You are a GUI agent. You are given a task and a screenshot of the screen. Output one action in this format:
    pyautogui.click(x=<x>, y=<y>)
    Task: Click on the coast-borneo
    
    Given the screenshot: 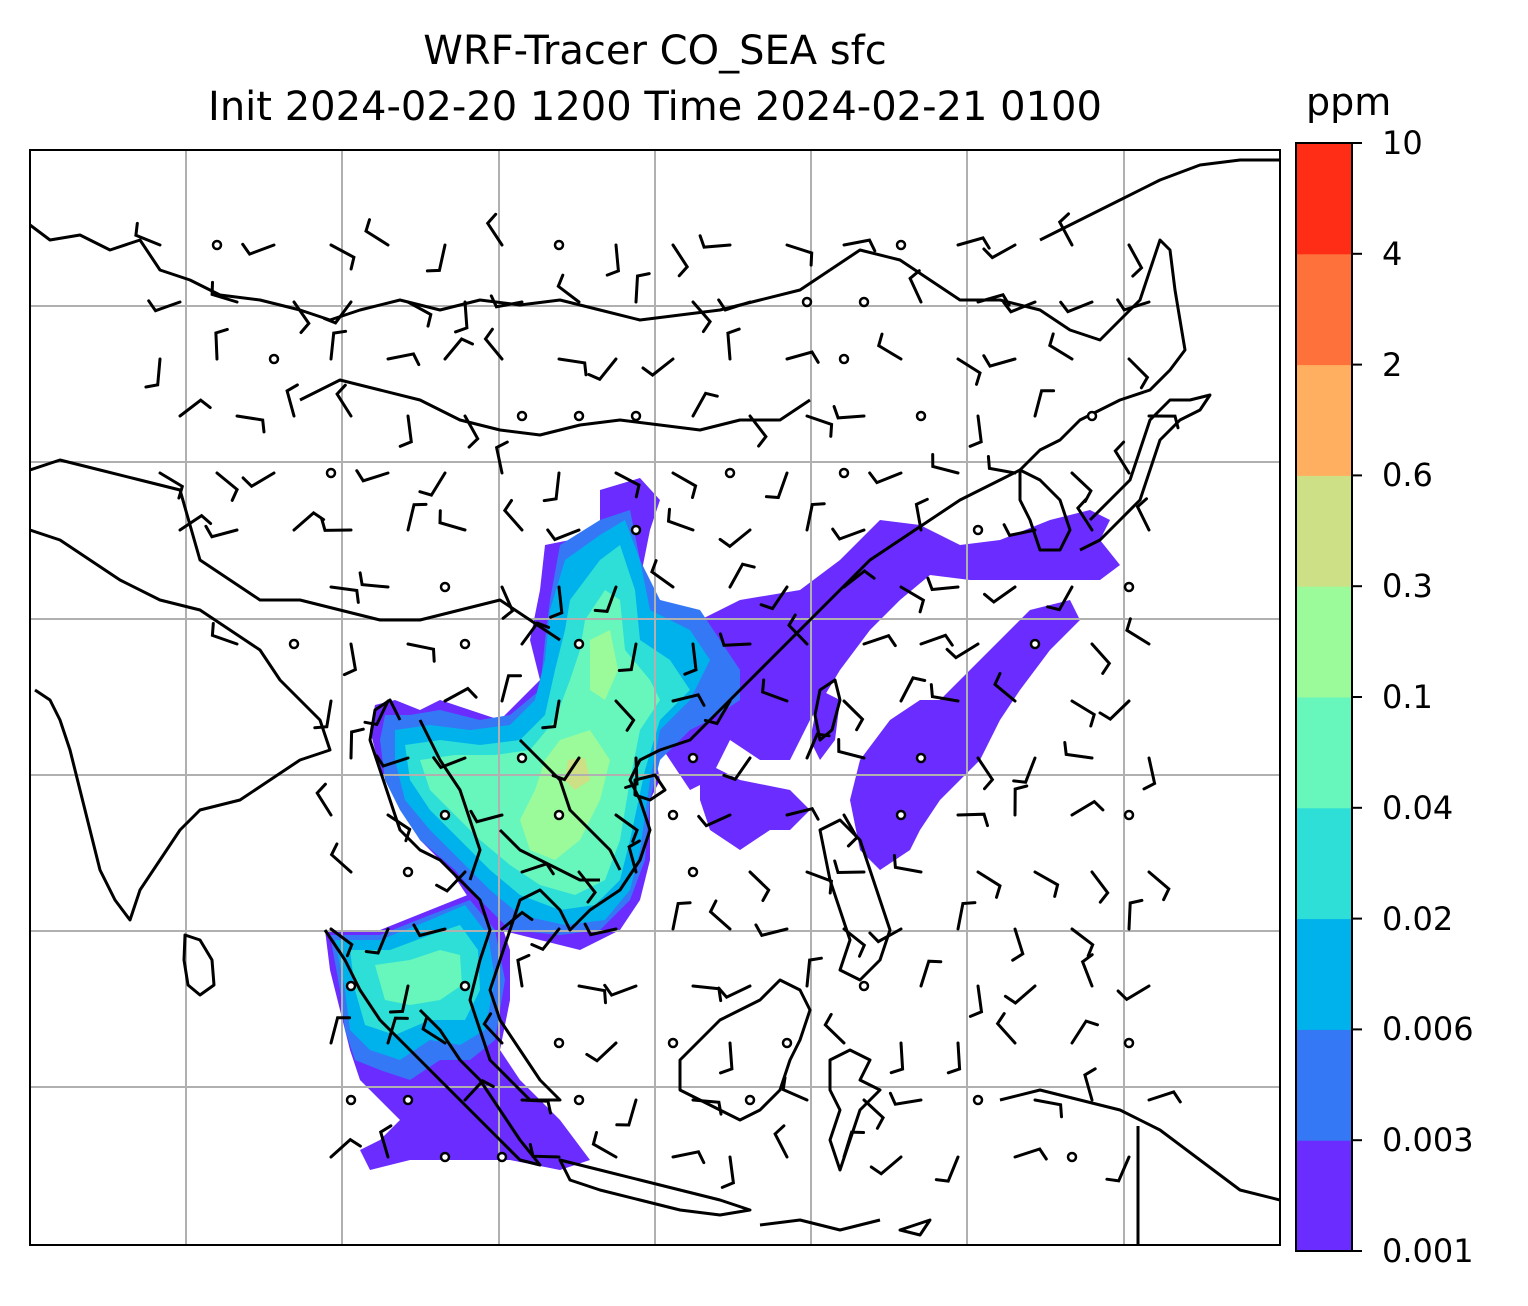 What is the action you would take?
    pyautogui.click(x=745, y=1050)
    